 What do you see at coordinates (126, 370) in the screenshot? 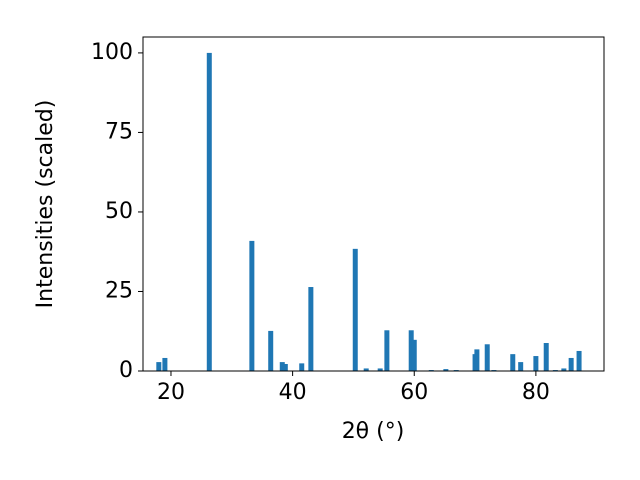
I see `y-tick-label: 0` at bounding box center [126, 370].